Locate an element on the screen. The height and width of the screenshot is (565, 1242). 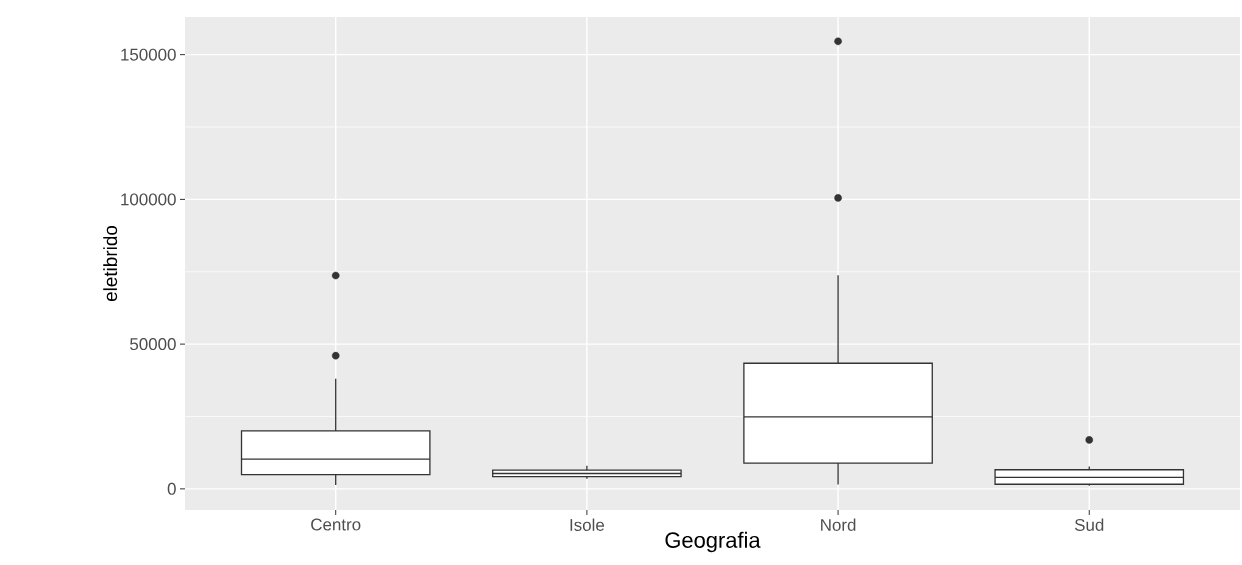
x-tick-label: Isole is located at coordinates (587, 524).